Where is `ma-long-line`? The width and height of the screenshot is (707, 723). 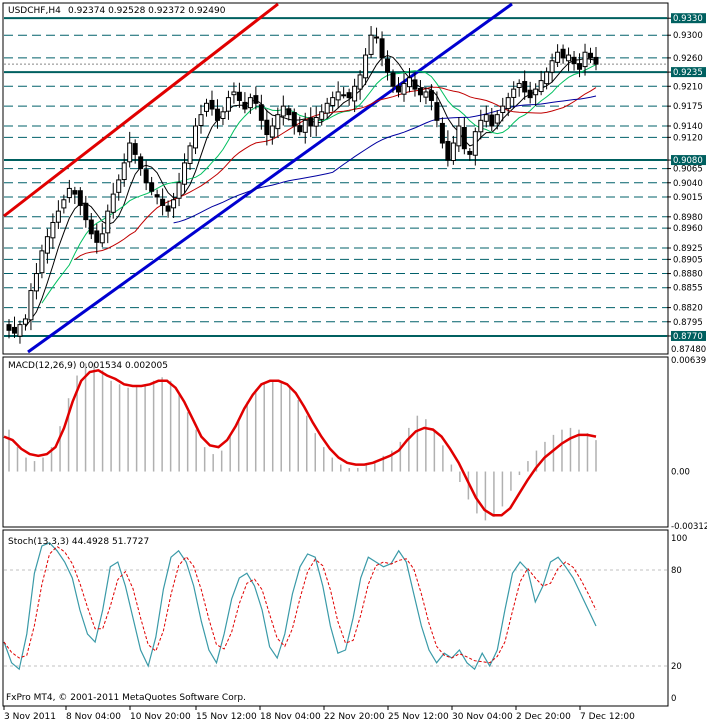
ma-long-line is located at coordinates (385, 159).